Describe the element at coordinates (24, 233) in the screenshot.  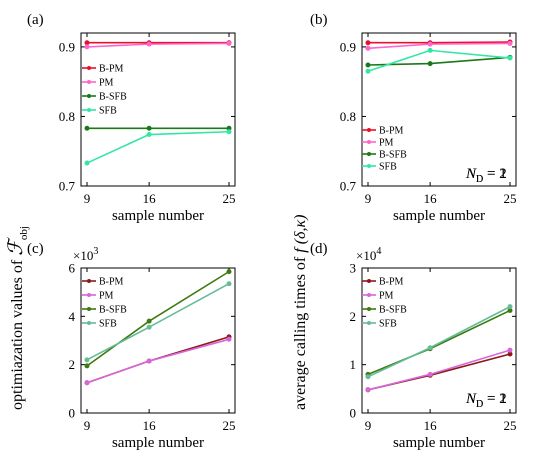
I see `y-axis-label-left-subscript: obj` at that location.